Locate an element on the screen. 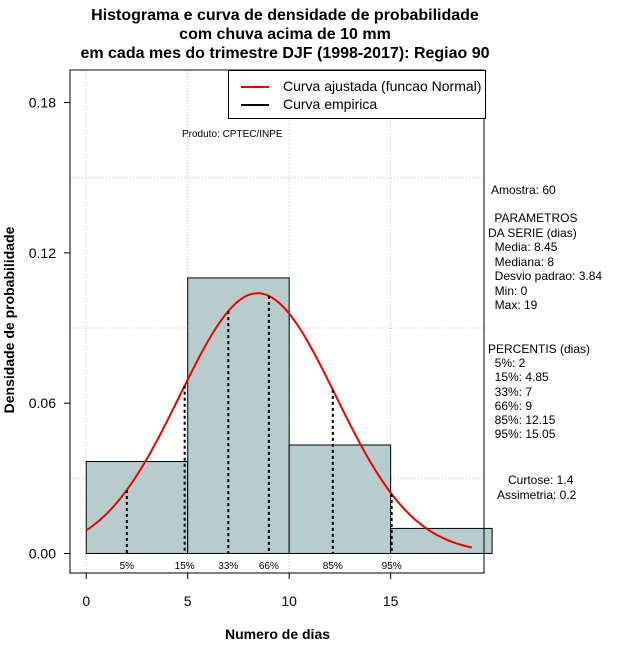 Image resolution: width=640 pixels, height=660 pixels. percentile-15: 15%: 4.85 is located at coordinates (518, 377).